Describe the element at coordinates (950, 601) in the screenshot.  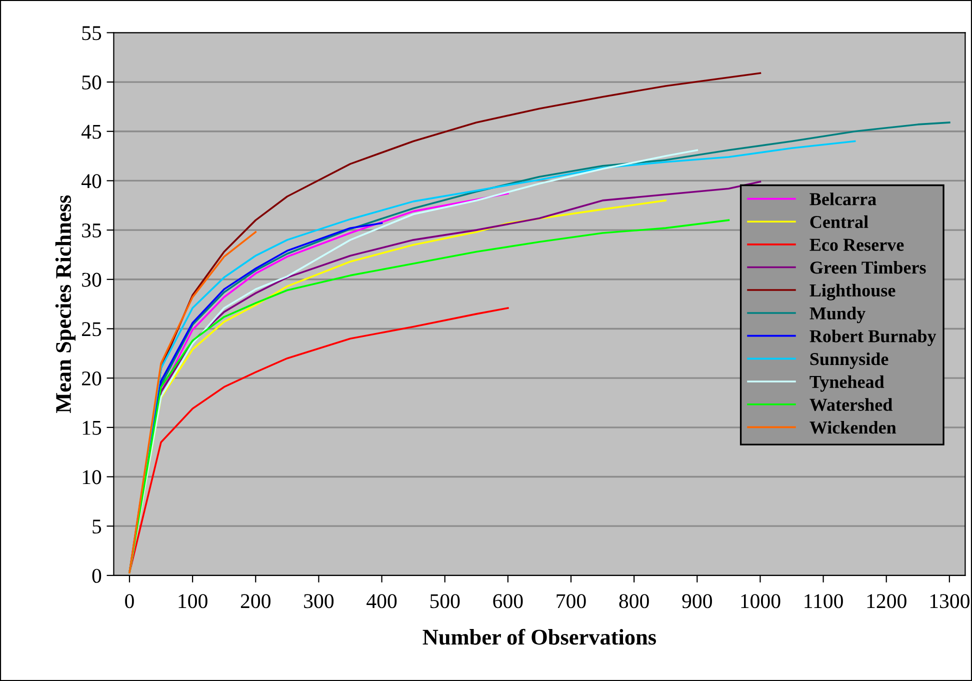
I see `x-tick-label: 1300` at that location.